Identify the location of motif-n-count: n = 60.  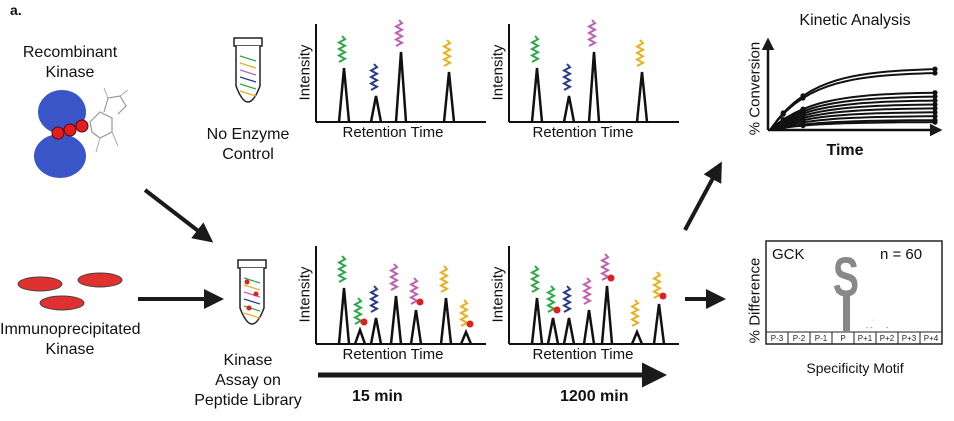
(901, 254).